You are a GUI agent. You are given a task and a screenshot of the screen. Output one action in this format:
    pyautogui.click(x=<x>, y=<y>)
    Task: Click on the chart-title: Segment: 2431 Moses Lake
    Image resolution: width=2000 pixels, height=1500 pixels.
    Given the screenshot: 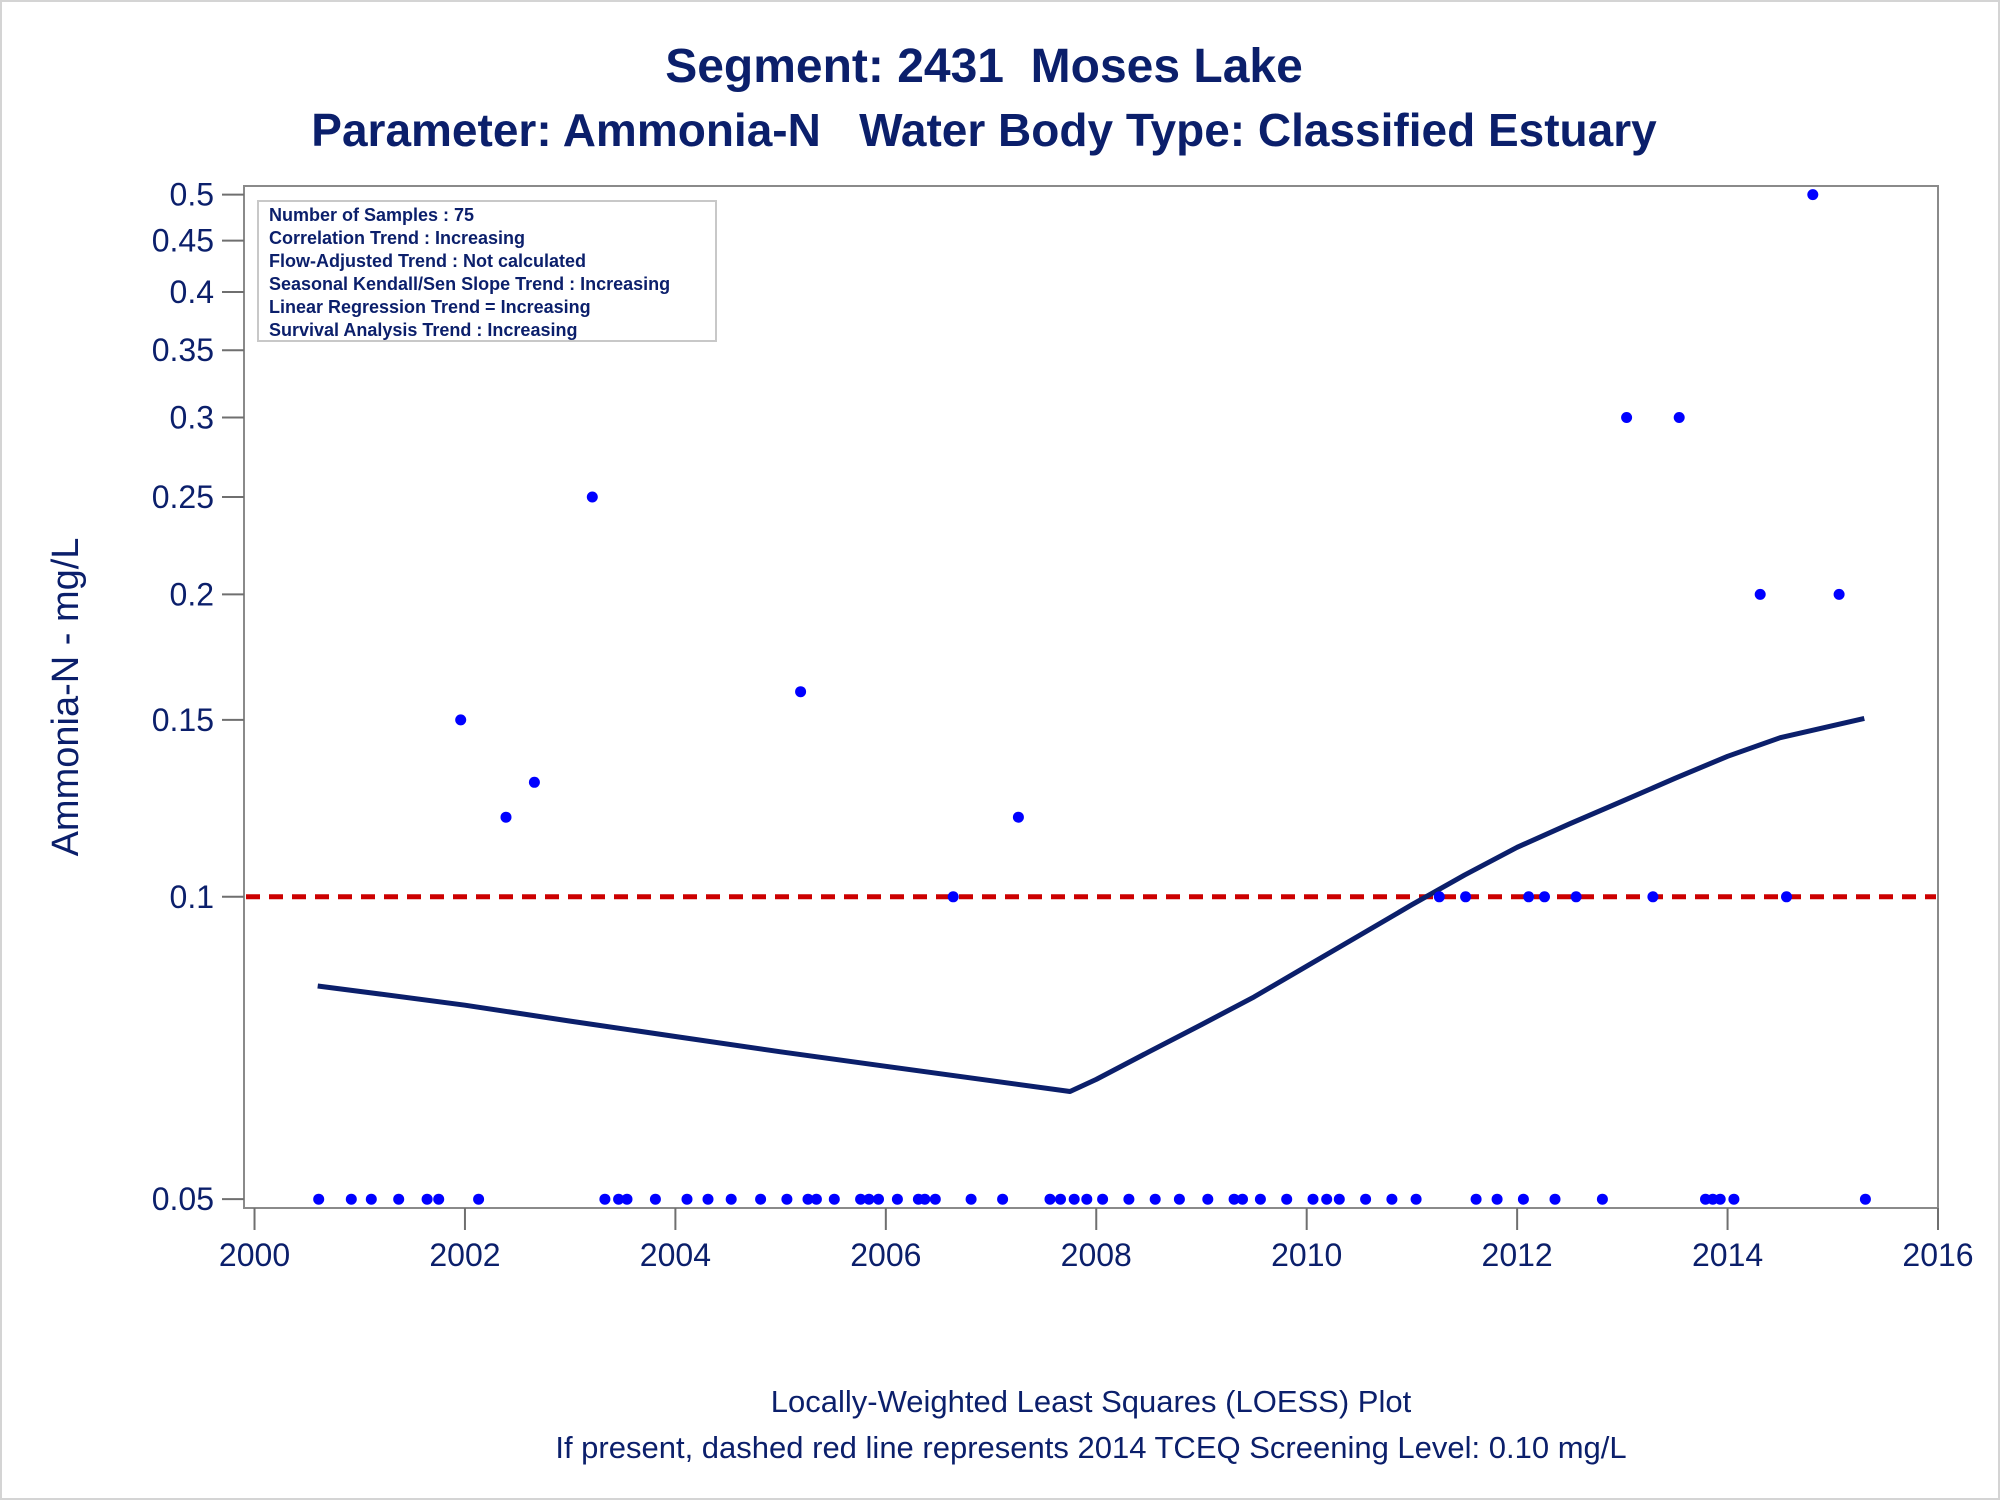 What is the action you would take?
    pyautogui.click(x=984, y=66)
    